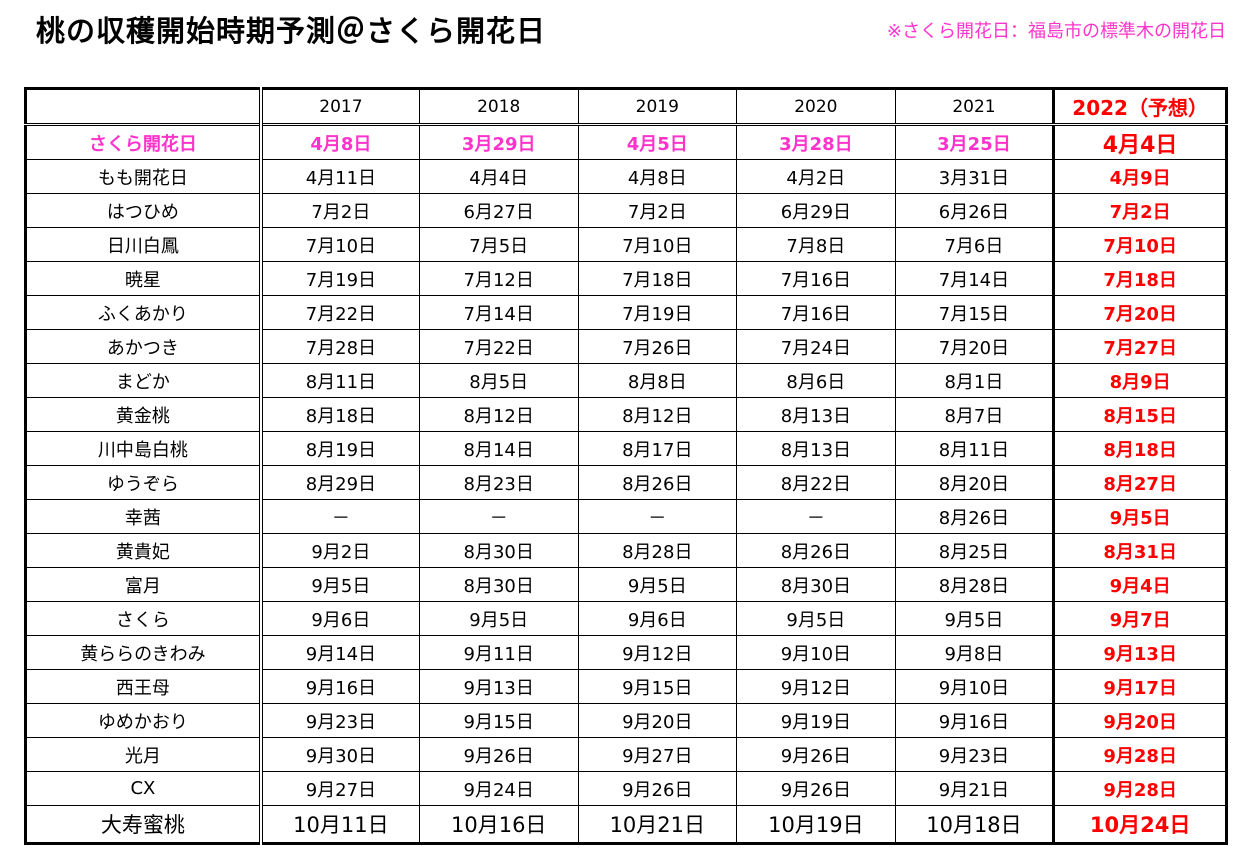 The height and width of the screenshot is (857, 1254). I want to click on date-cell: 9月24日, so click(498, 788).